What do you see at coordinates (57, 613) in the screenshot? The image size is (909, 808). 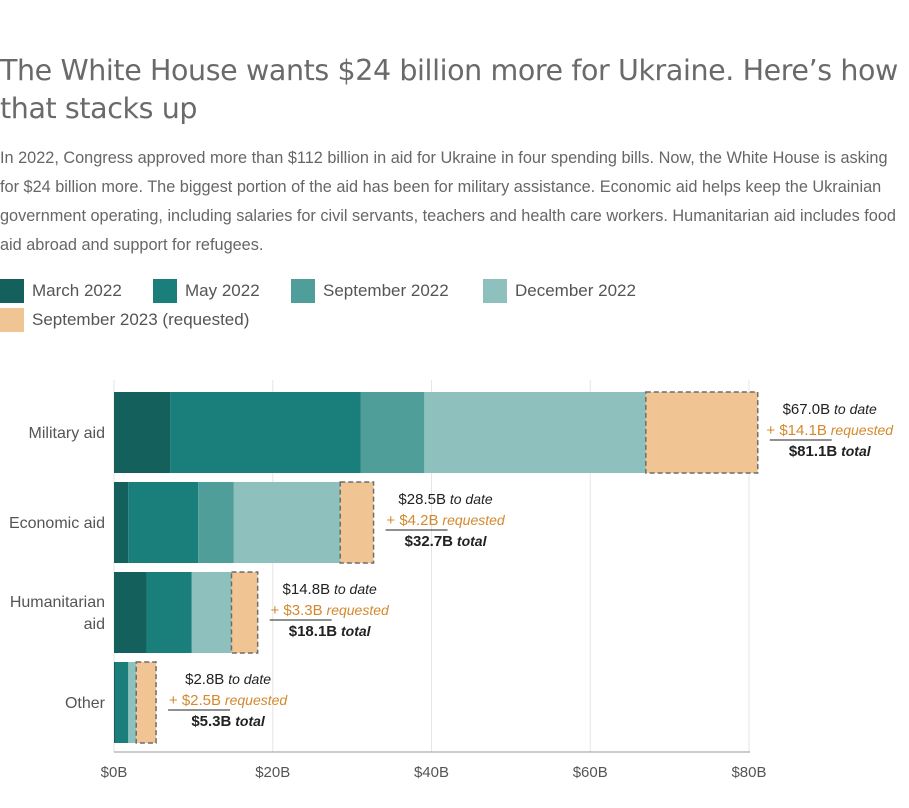 I see `category-label-humanitarian-aid: Humanitarian aid` at bounding box center [57, 613].